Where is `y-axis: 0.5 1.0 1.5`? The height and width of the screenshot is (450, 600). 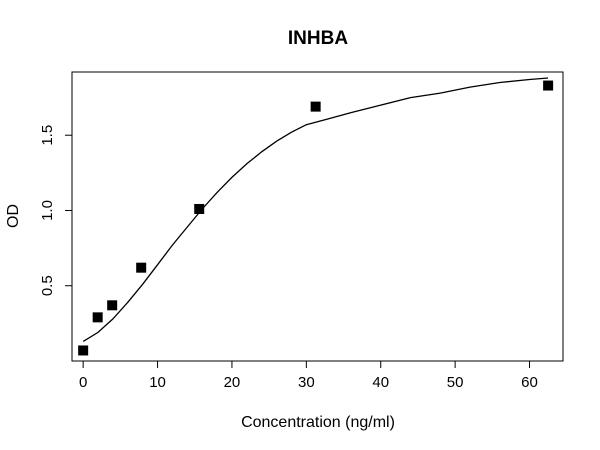
y-axis: 0.5 1.0 1.5 is located at coordinates (56, 210).